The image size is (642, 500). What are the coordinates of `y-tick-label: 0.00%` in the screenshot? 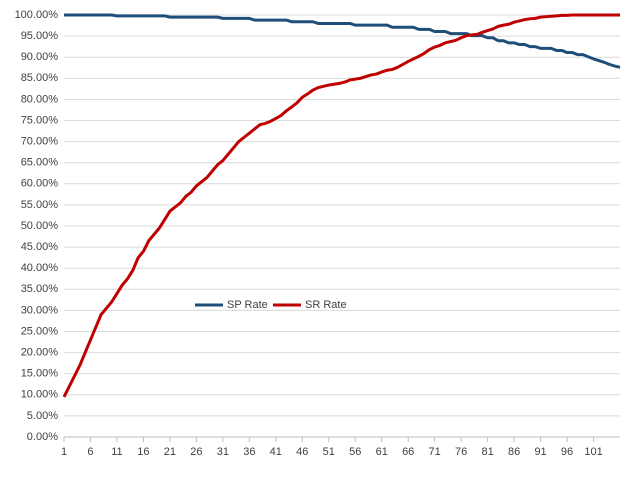 It's located at (42, 437).